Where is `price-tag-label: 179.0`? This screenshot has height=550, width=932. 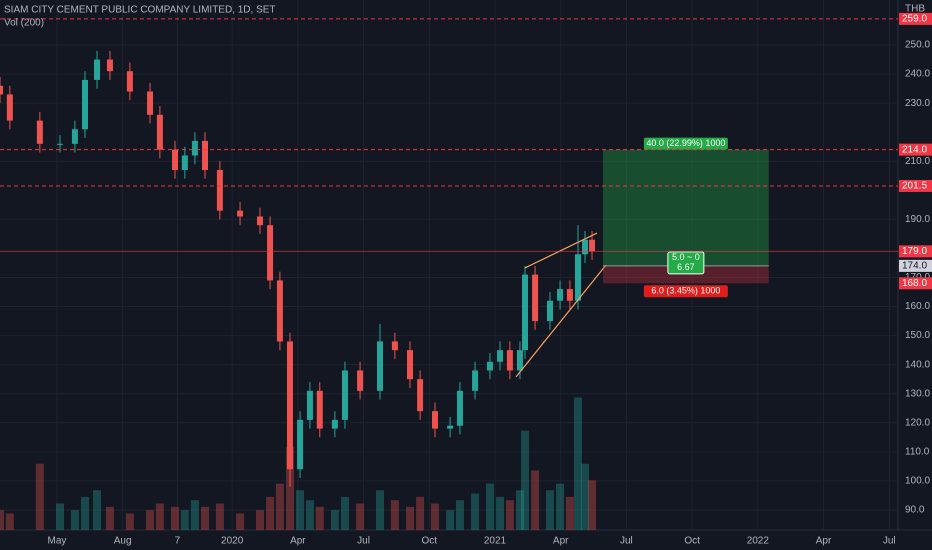 price-tag-label: 179.0 is located at coordinates (914, 251).